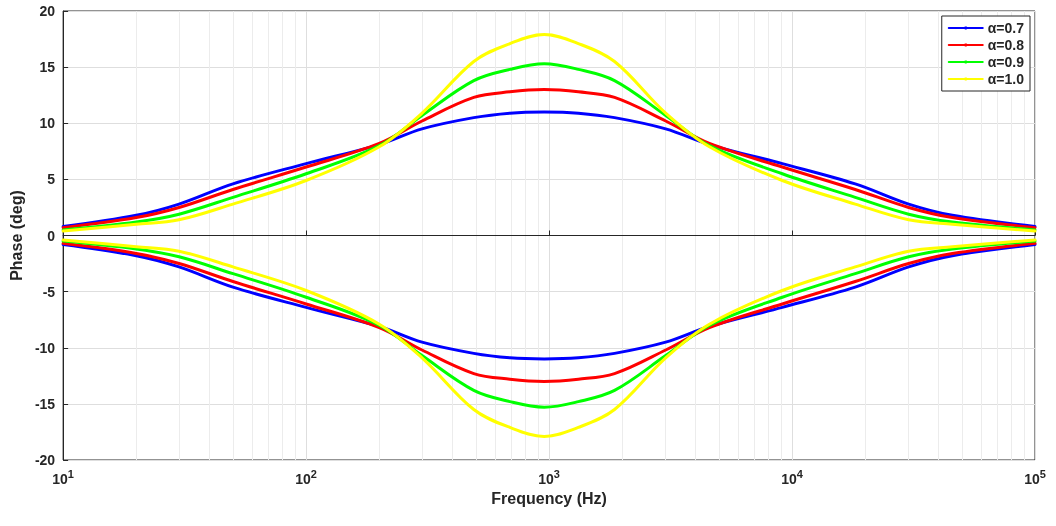  I want to click on legend-label: α=0.8, so click(1006, 45).